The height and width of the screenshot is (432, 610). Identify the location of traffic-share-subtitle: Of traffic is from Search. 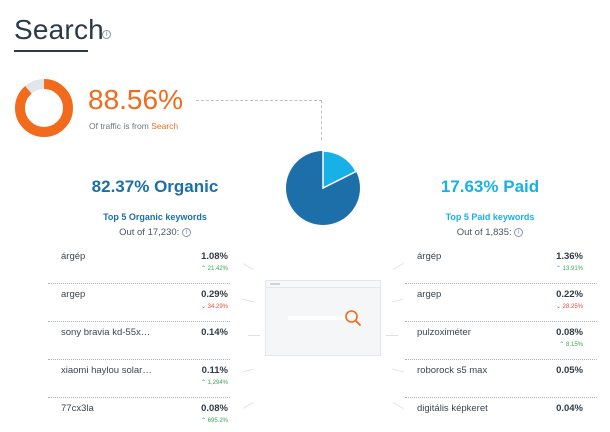
(133, 126).